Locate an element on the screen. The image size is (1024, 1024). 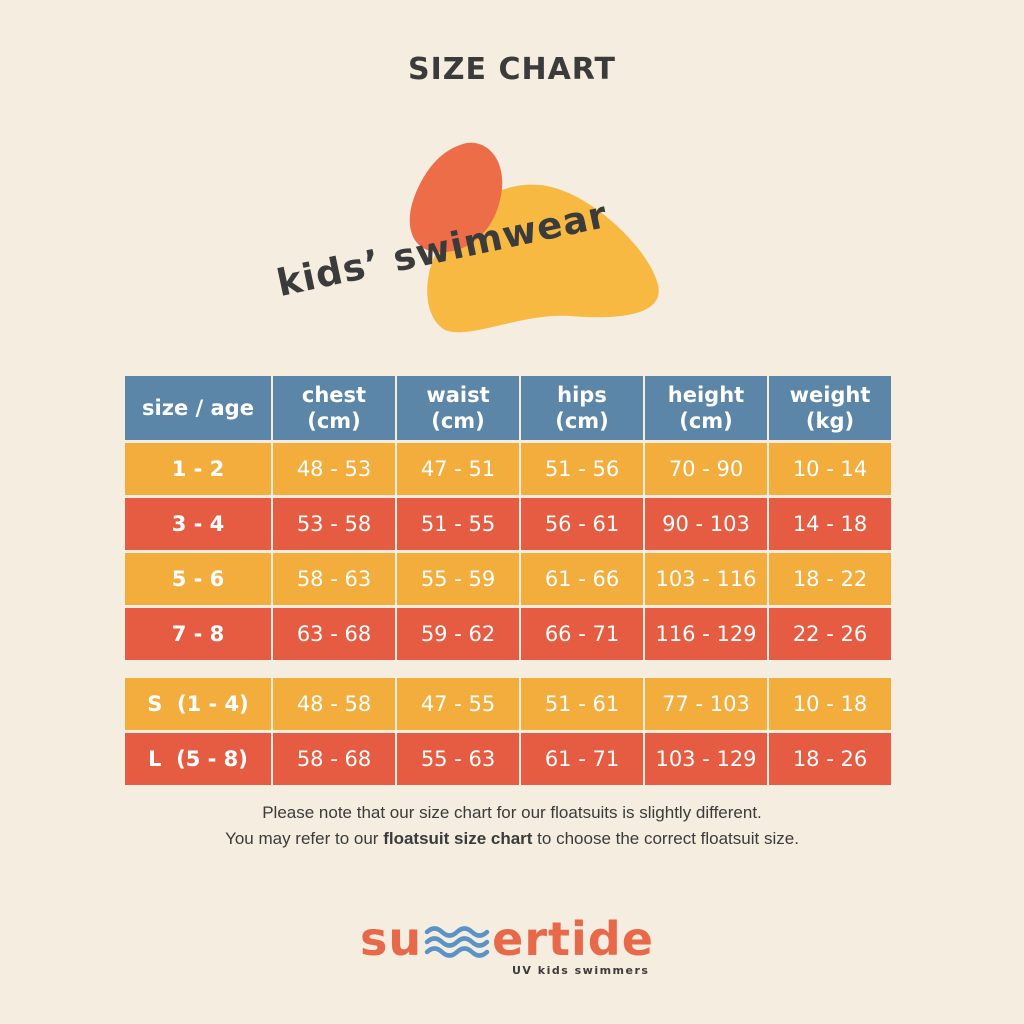
floatsuit-size-chart-link: floatsuit size chart is located at coordinates (458, 838).